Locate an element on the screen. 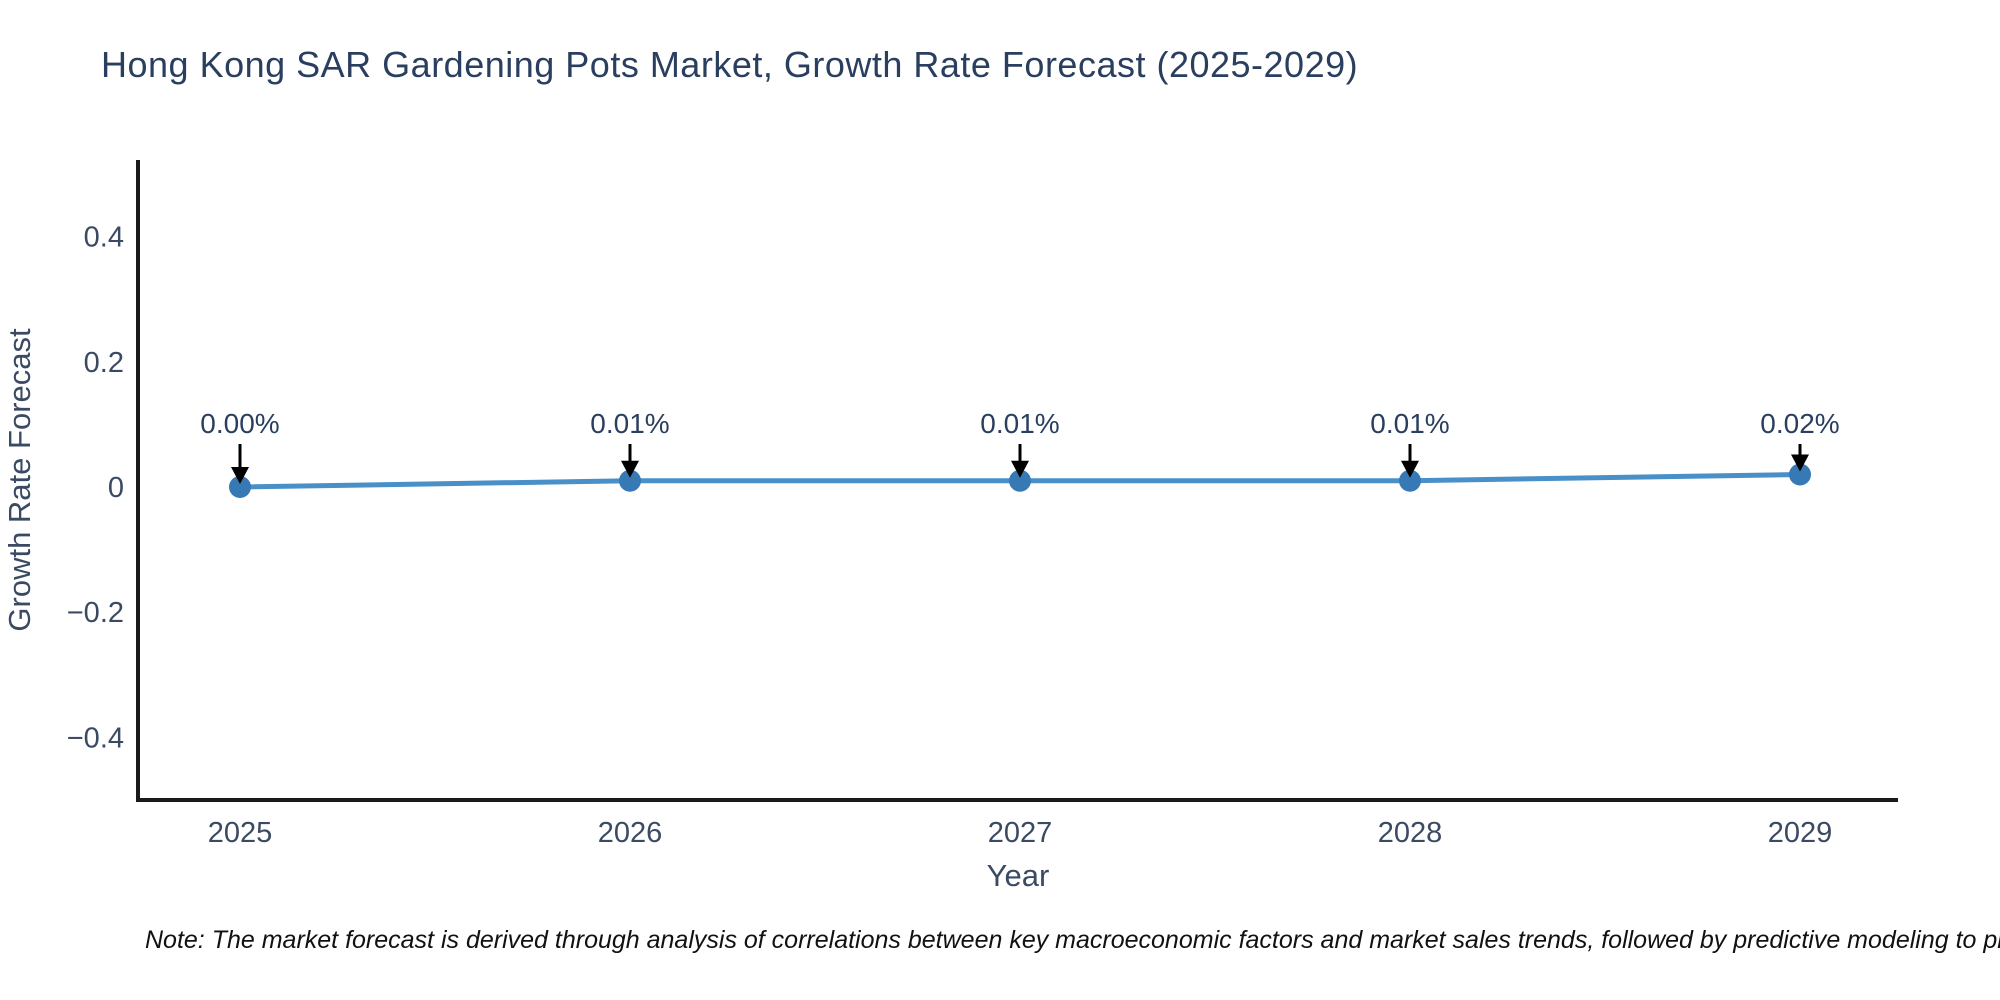 The height and width of the screenshot is (1000, 2000). point-annotations: 0.00% 0.01% 0.01% 0.01% 0.02% is located at coordinates (1020, 446).